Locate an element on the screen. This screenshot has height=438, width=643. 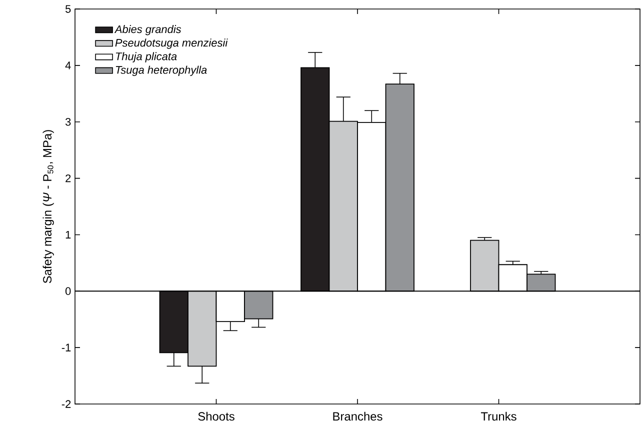
legend-label: Thuja plicata is located at coordinates (146, 57).